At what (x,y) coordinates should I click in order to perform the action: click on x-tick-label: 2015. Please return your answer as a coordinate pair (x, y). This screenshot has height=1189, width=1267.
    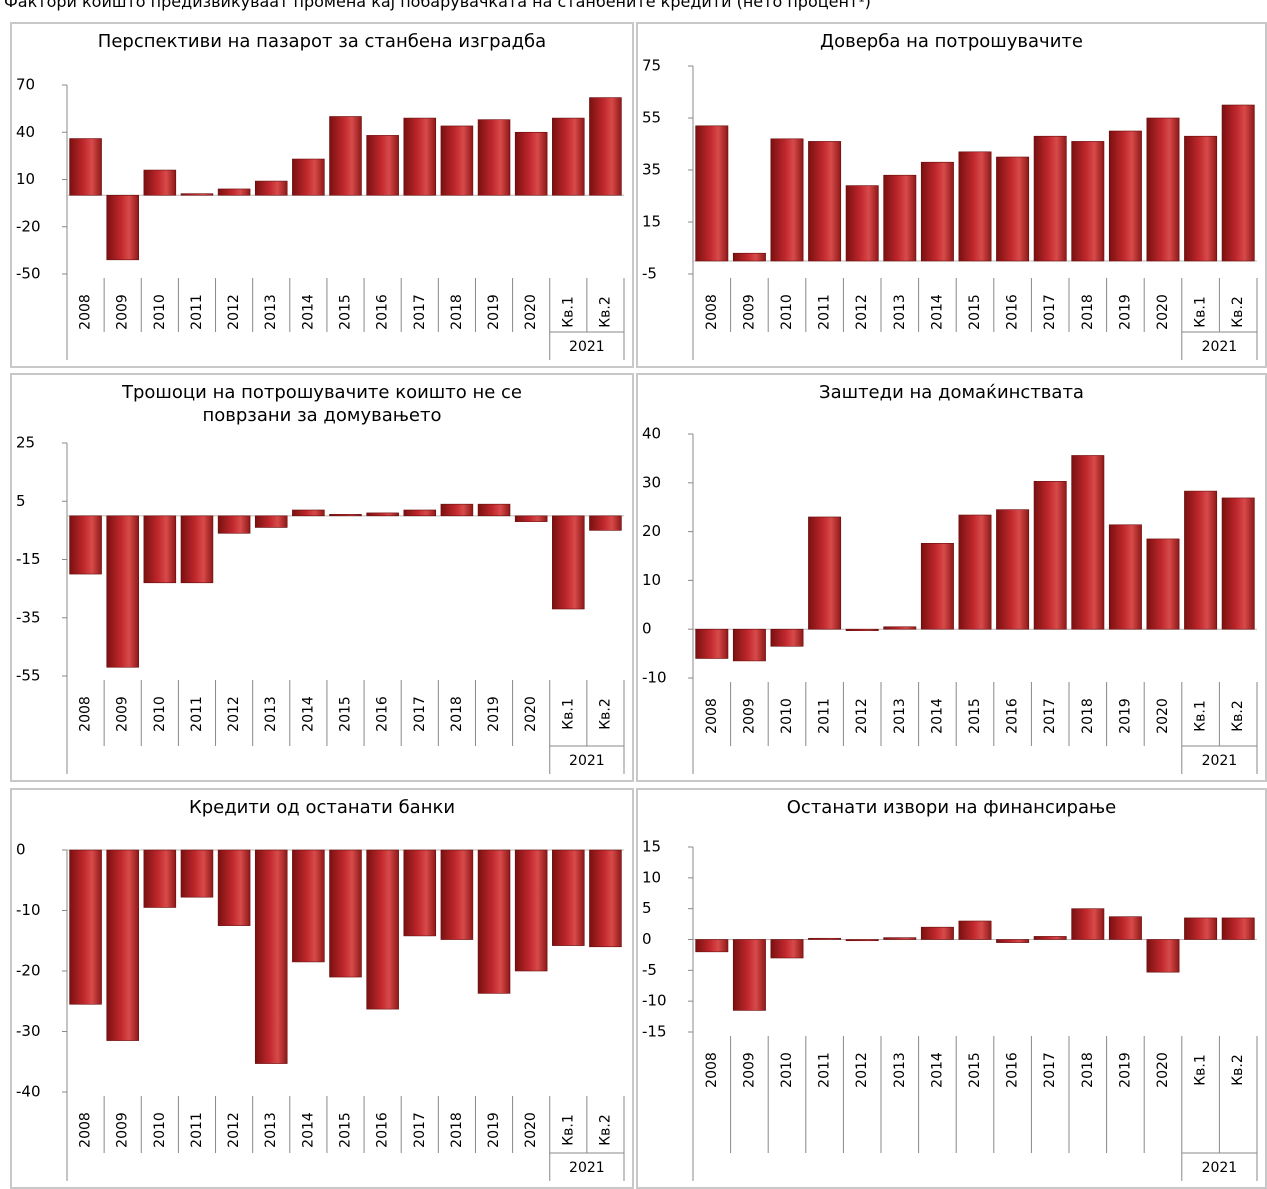
    Looking at the image, I should click on (975, 312).